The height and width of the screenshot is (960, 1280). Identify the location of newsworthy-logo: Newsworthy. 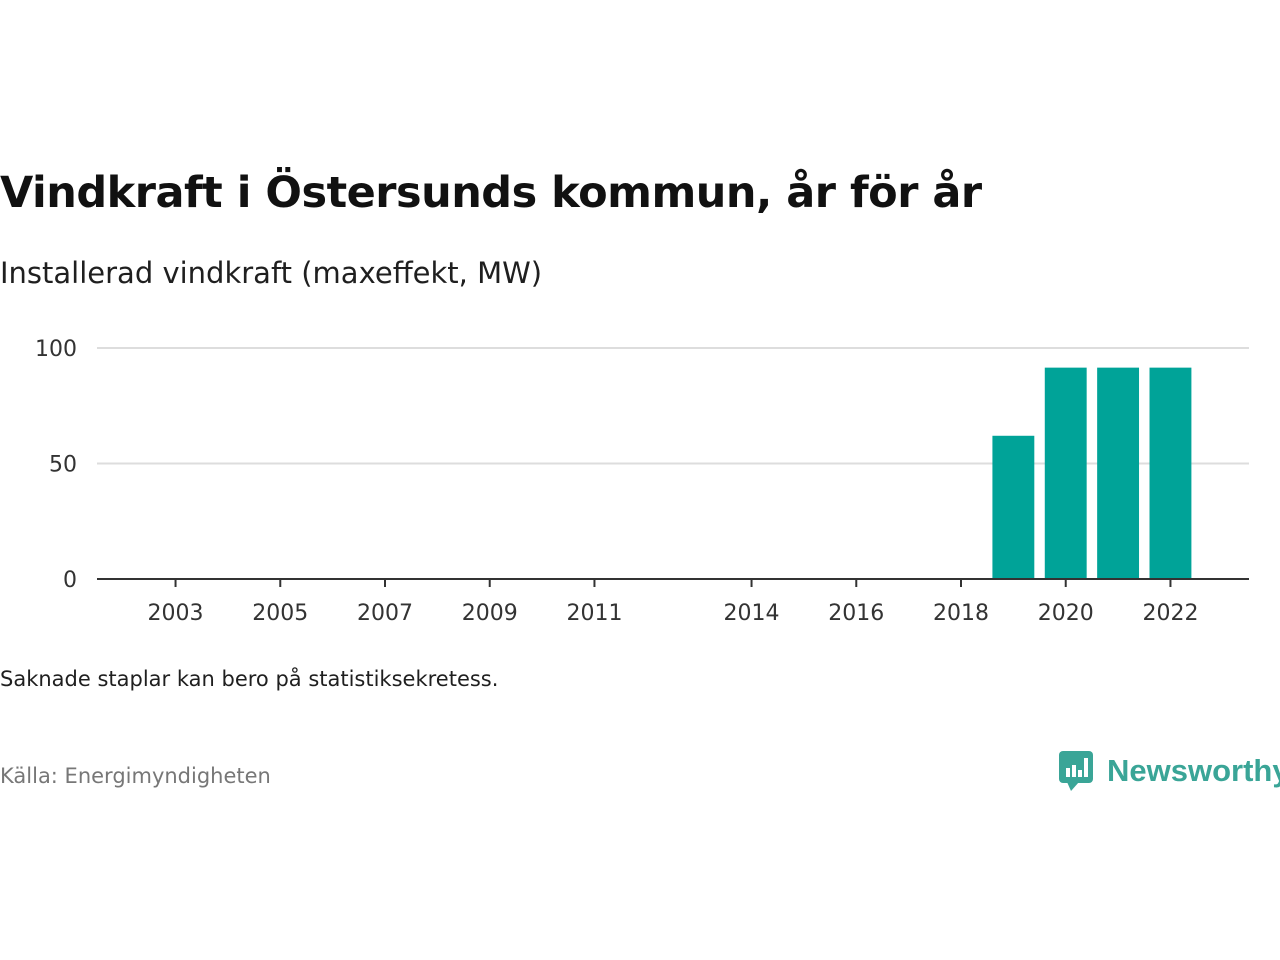
(1169, 771).